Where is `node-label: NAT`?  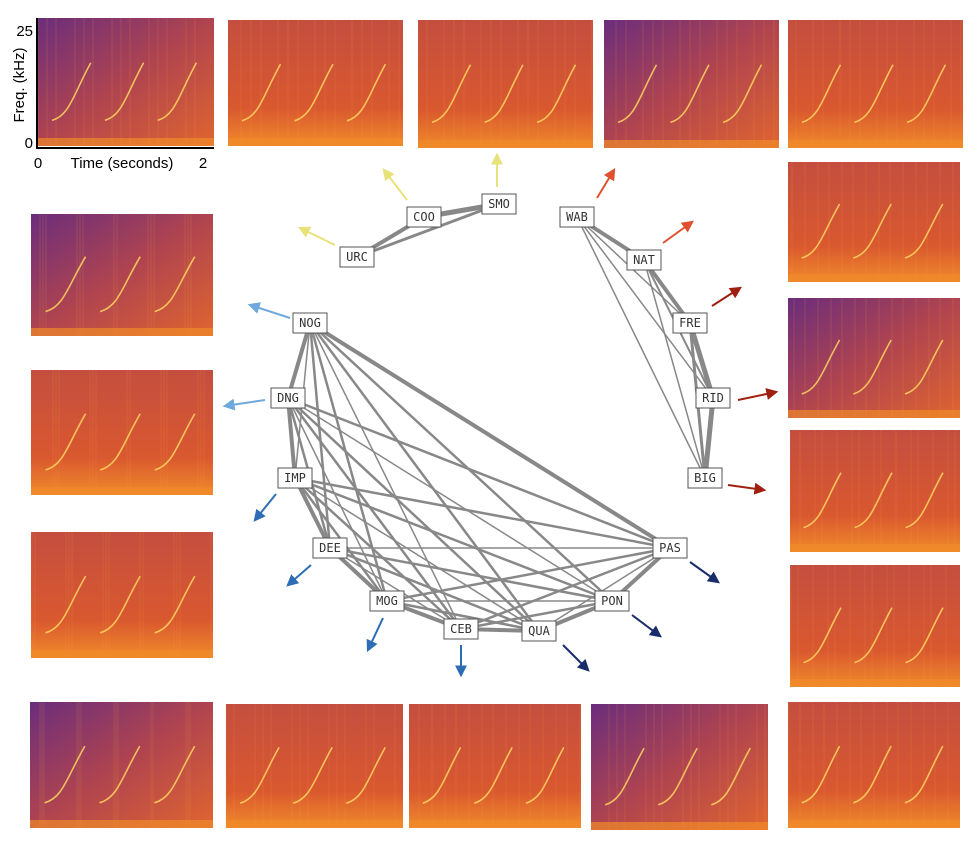 node-label: NAT is located at coordinates (644, 260).